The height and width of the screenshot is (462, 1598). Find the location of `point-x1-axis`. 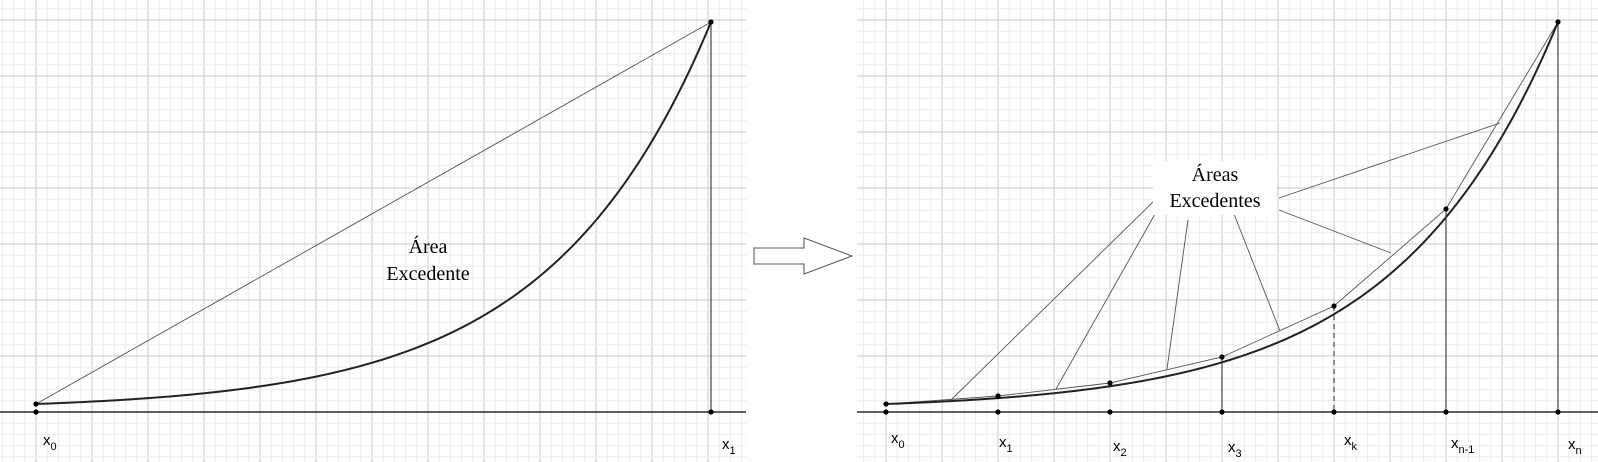

point-x1-axis is located at coordinates (711, 412).